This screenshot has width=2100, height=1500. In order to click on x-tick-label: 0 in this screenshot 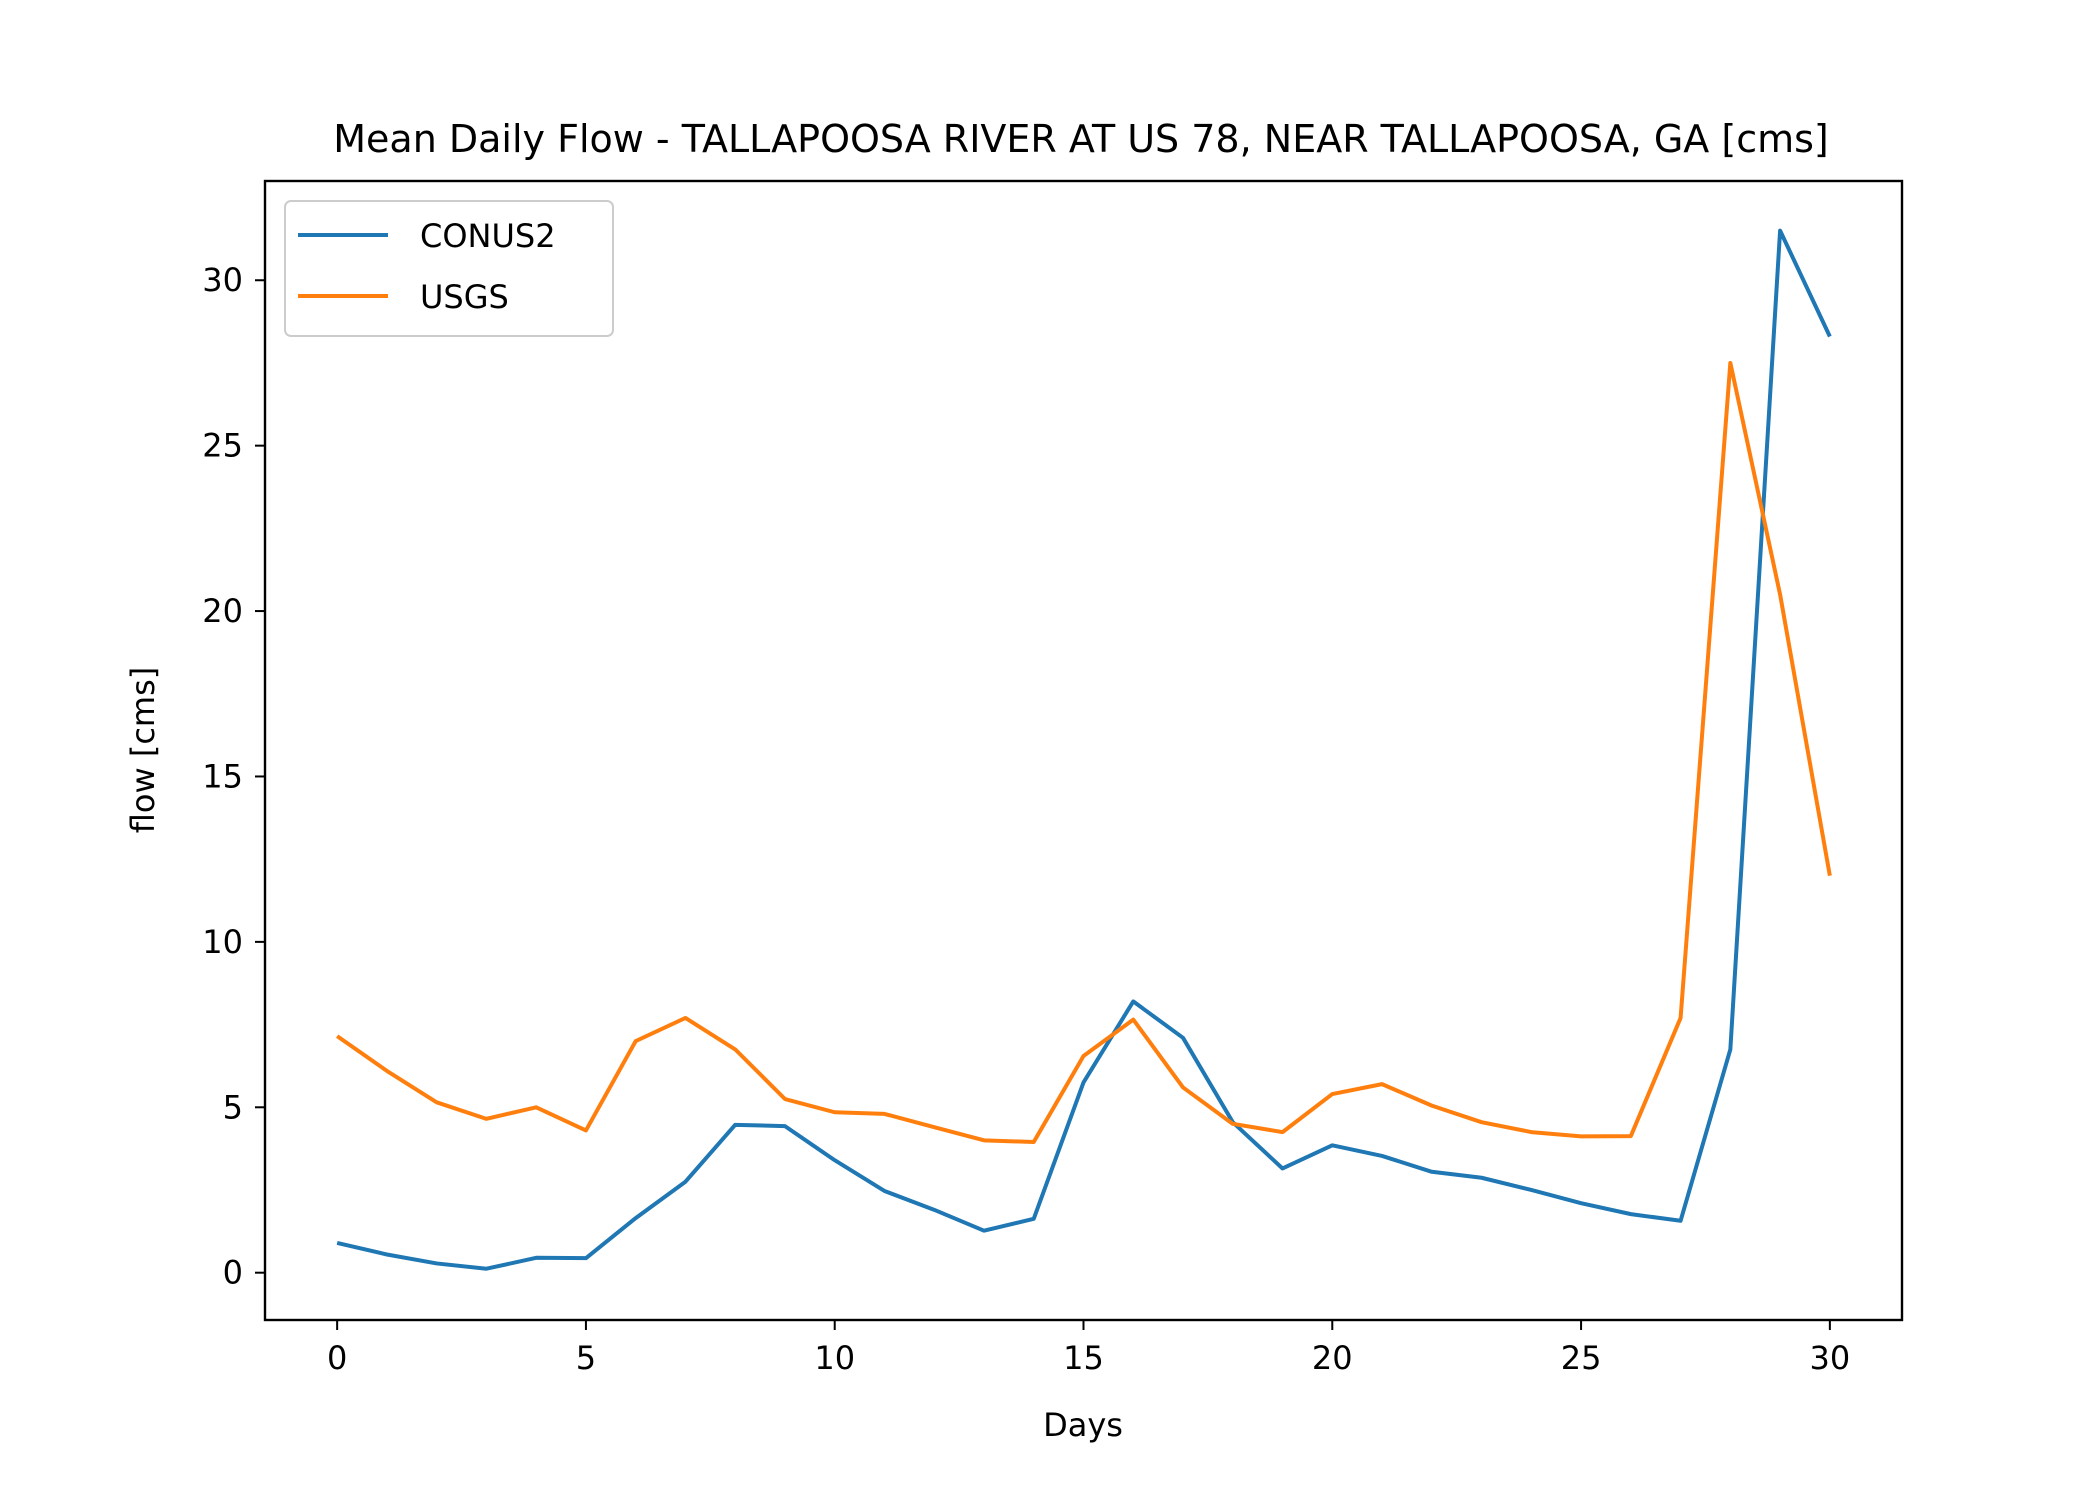, I will do `click(337, 1358)`.